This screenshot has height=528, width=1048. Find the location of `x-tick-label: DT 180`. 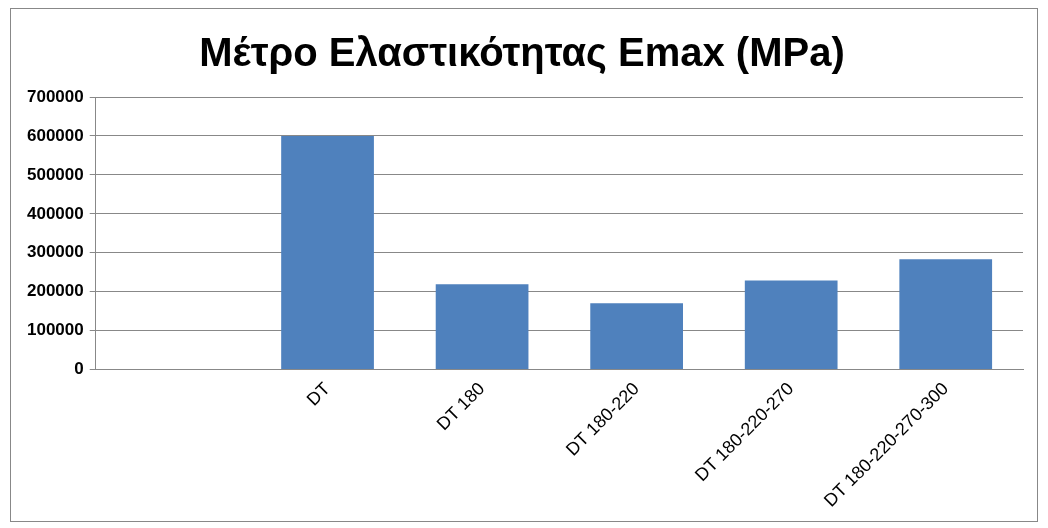

x-tick-label: DT 180 is located at coordinates (460, 406).